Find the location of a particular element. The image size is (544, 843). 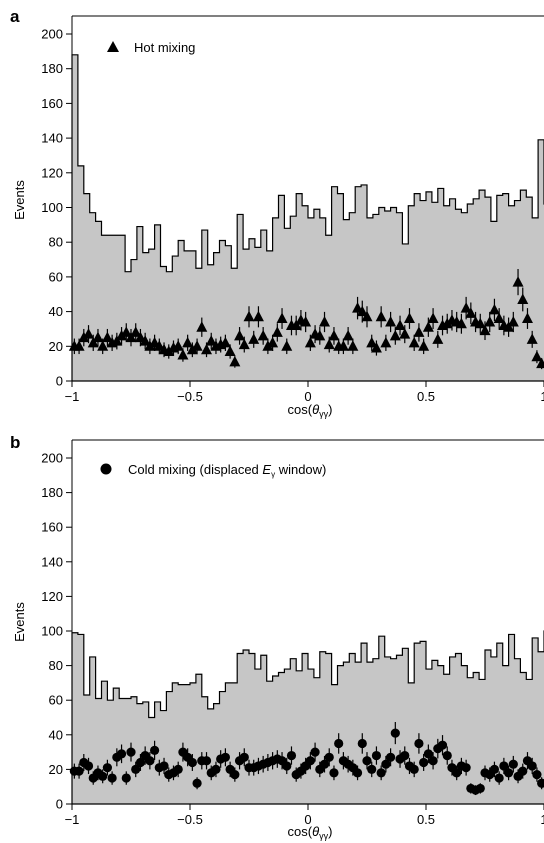

panel-b-y-tick-label: 180 is located at coordinates (52, 492).